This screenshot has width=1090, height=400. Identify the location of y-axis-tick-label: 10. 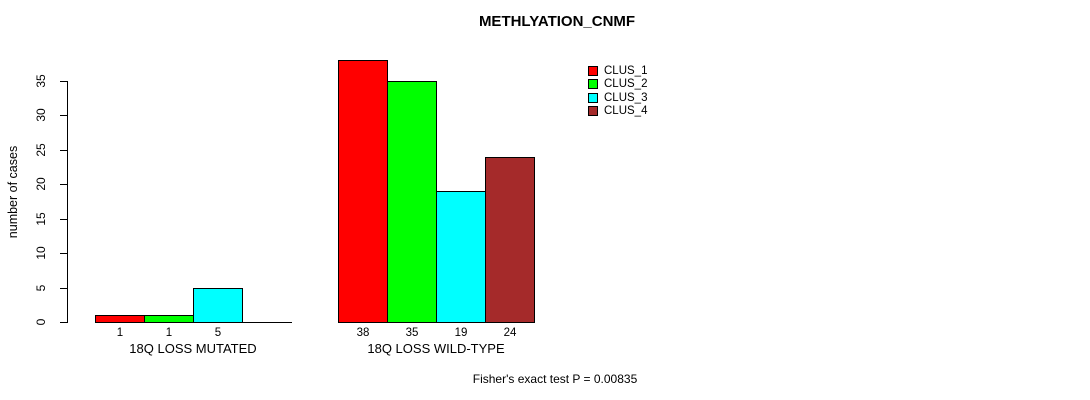
(41, 253).